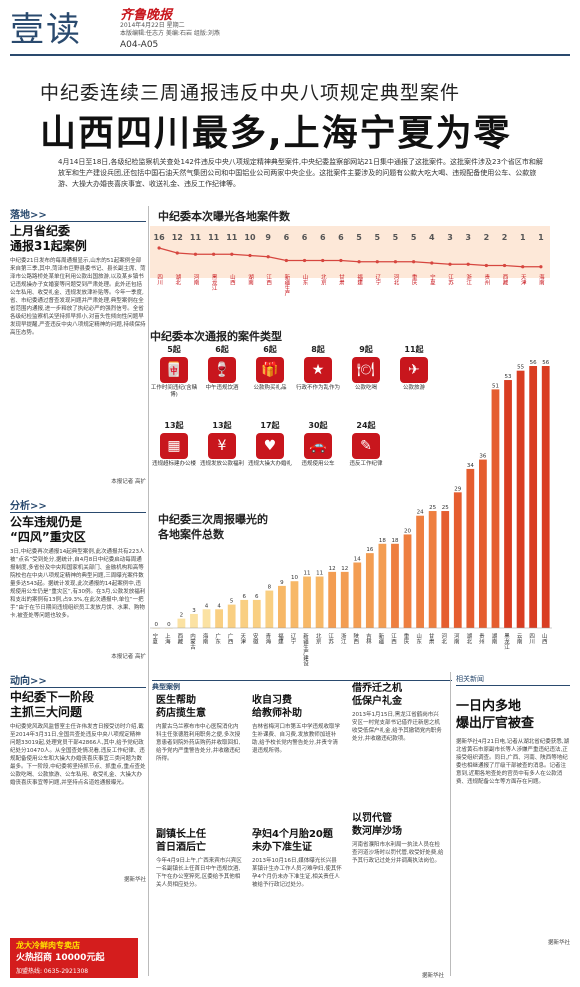 This screenshot has width=580, height=987. I want to click on article-title: 上月省纪委 通报31起案例, so click(48, 238).